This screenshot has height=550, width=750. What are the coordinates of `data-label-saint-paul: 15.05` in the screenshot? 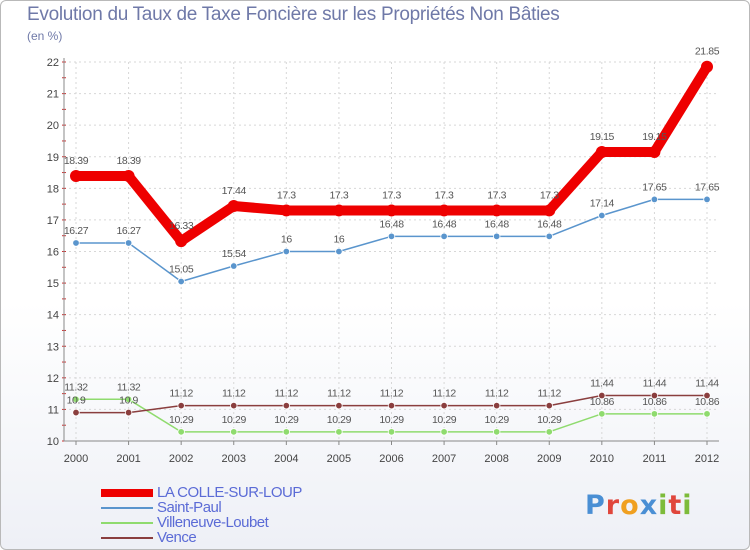 It's located at (181, 270).